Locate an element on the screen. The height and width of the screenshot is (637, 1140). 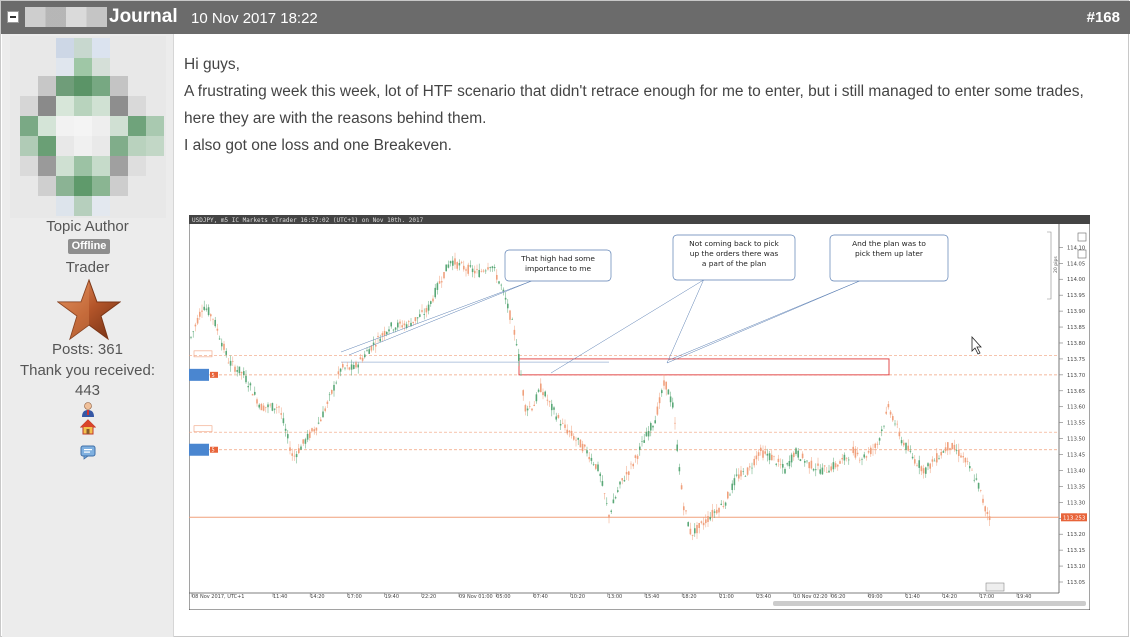
chart-navigator-icon is located at coordinates (995, 587).